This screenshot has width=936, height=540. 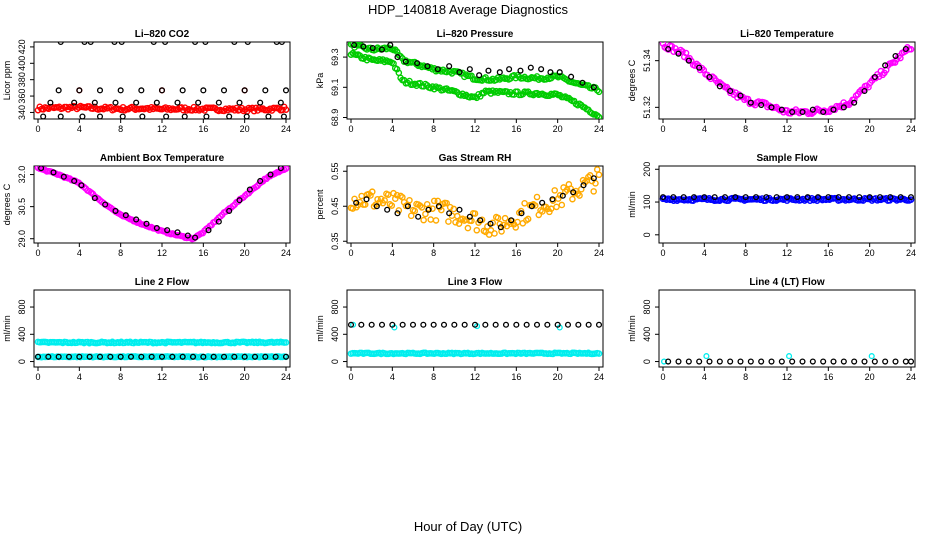 What do you see at coordinates (22, 96) in the screenshot?
I see `y-tick-label: 360` at bounding box center [22, 96].